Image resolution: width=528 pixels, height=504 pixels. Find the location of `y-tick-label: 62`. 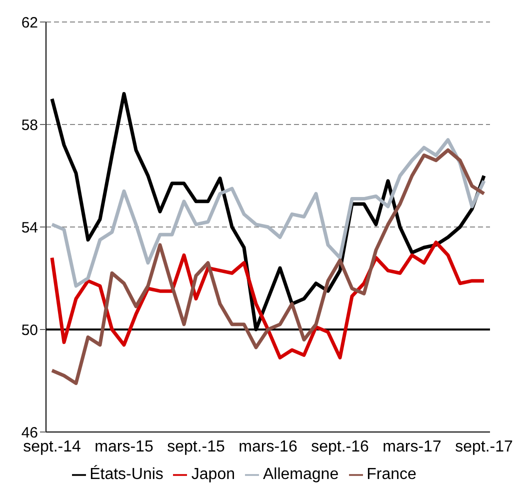

y-tick-label: 62 is located at coordinates (29, 23).